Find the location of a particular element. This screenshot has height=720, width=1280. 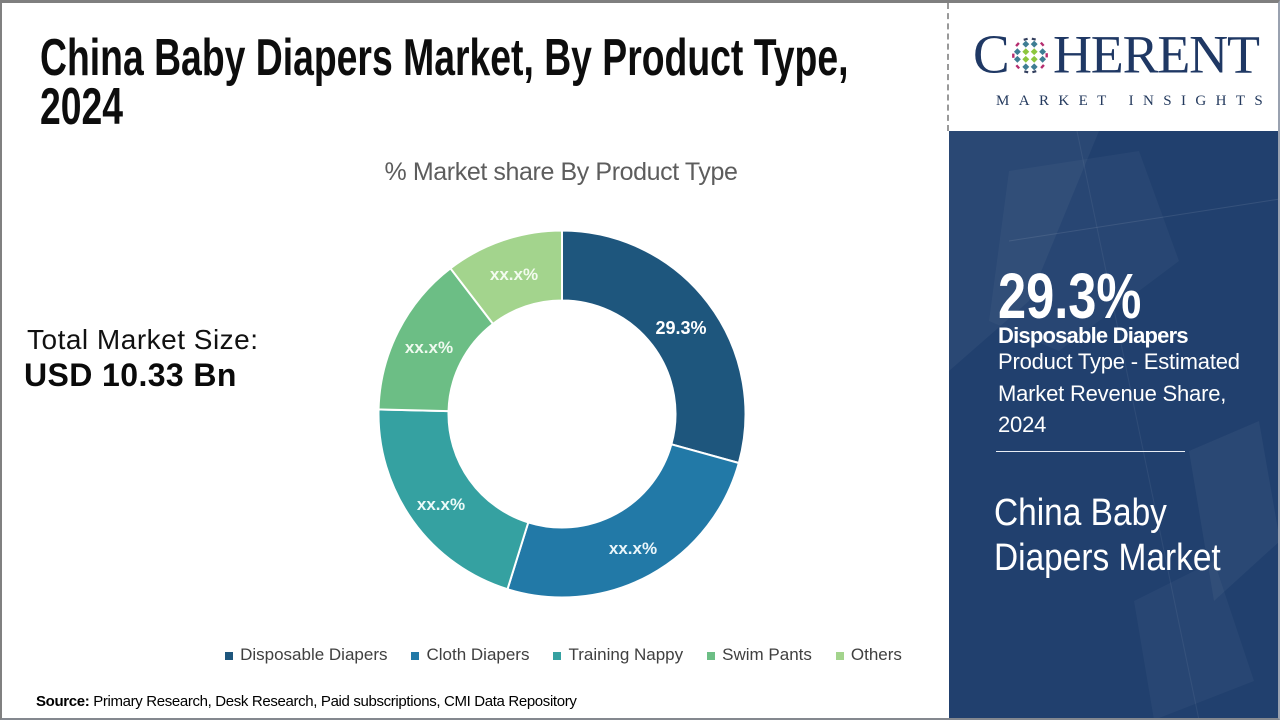

svg-text: HERENT is located at coordinates (1156, 55).